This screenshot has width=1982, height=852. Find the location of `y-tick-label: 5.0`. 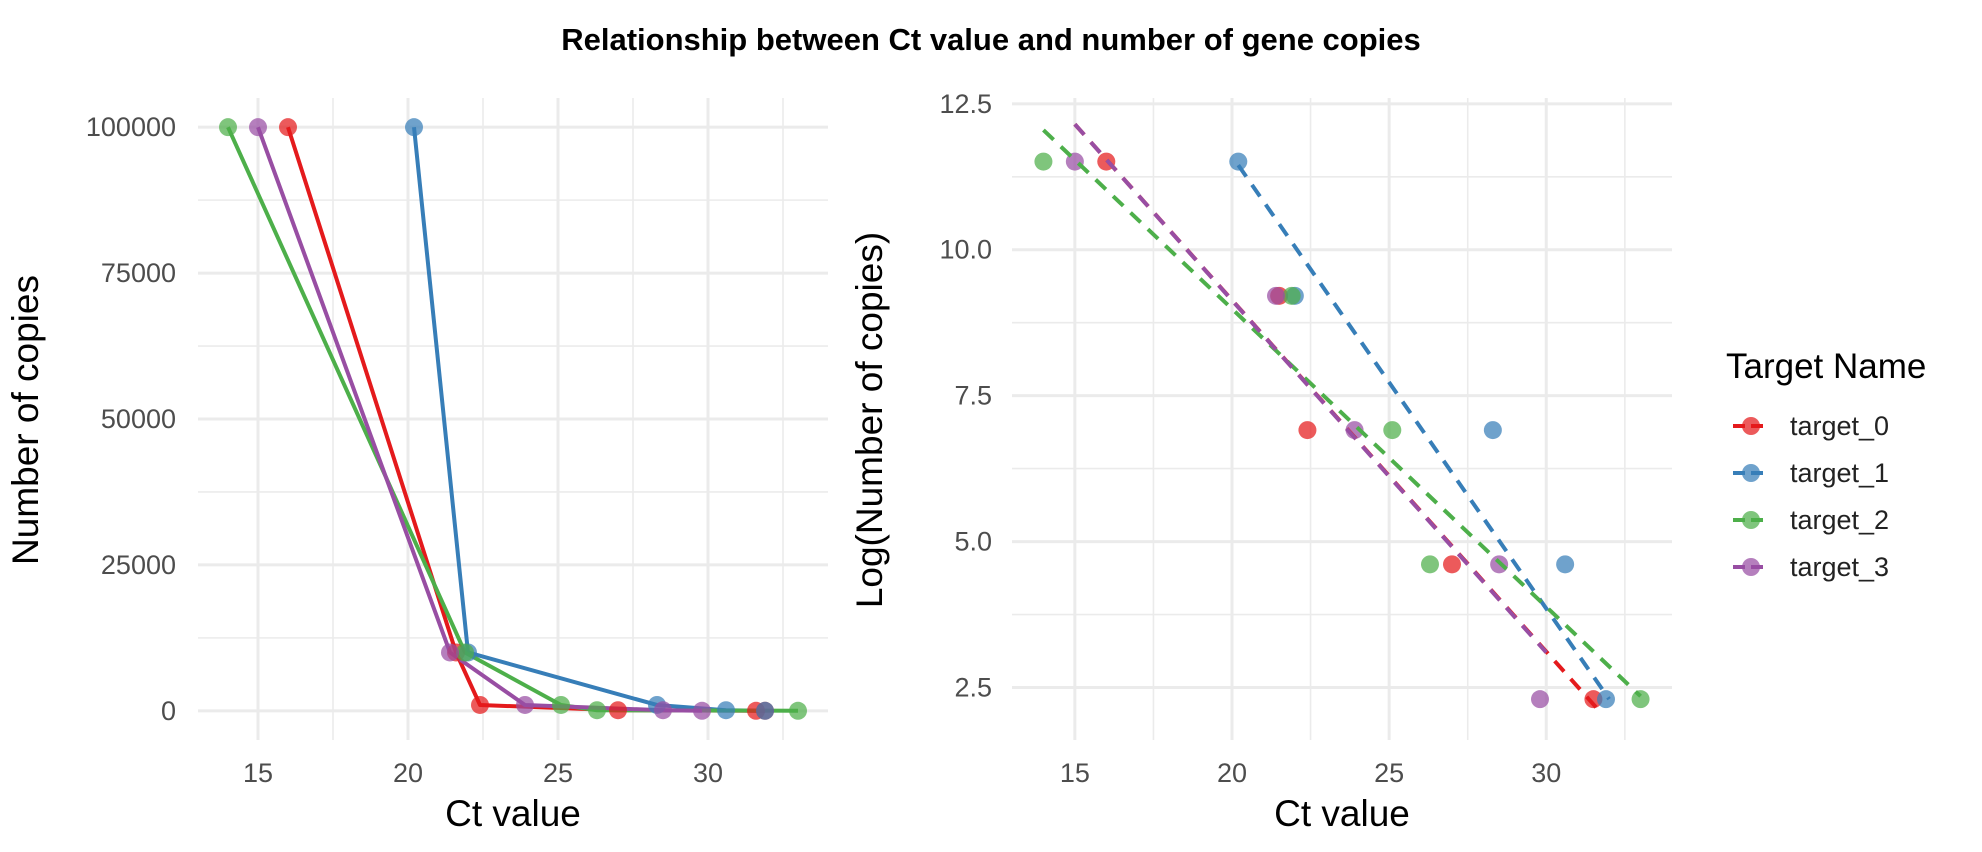

y-tick-label: 5.0 is located at coordinates (973, 542).